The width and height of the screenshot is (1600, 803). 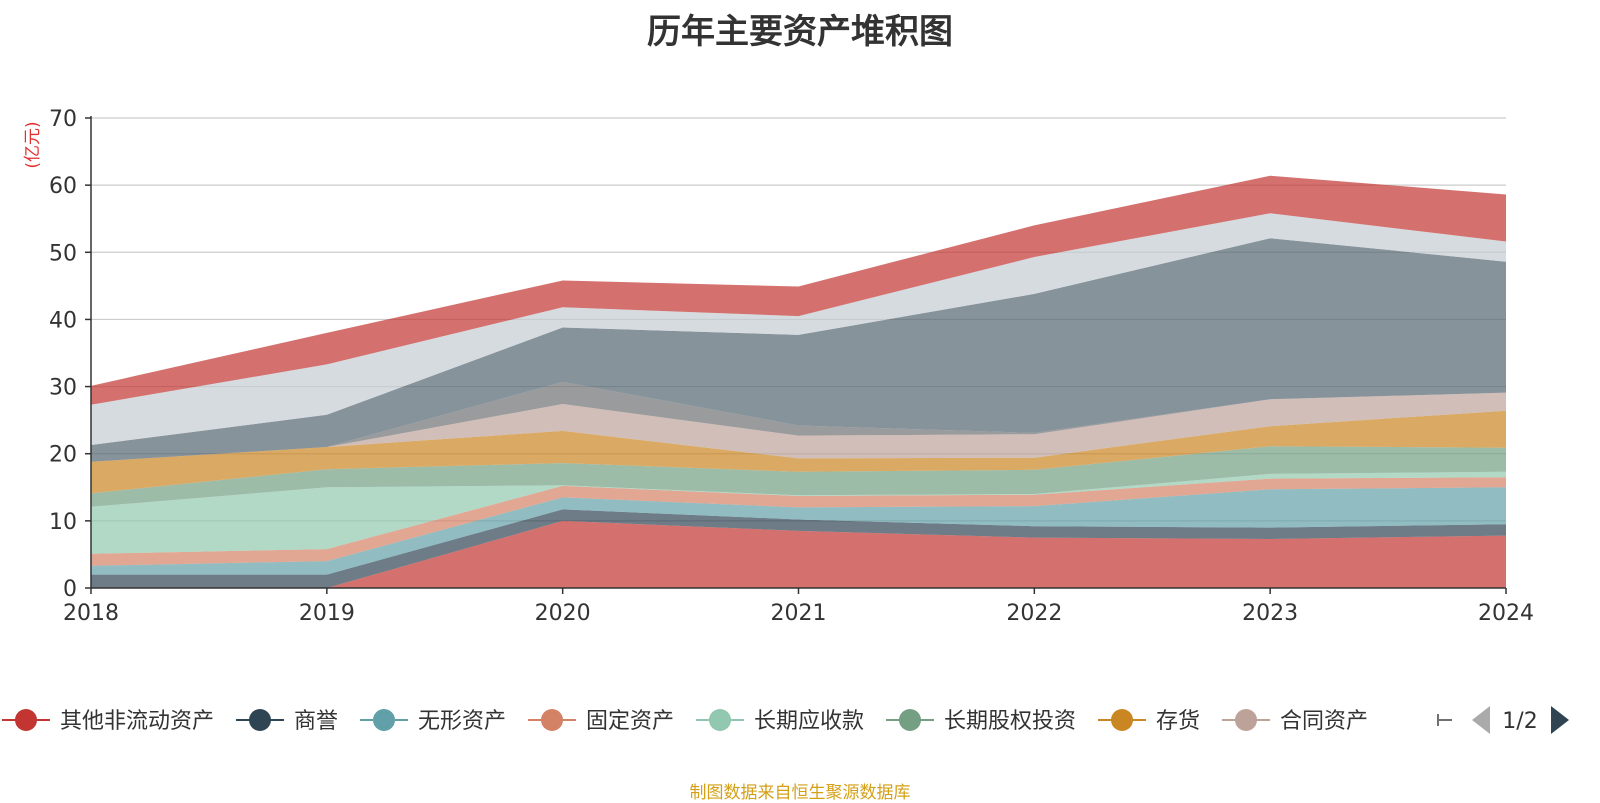 I want to click on legend-page-indicator: 1/2, so click(x=1519, y=721).